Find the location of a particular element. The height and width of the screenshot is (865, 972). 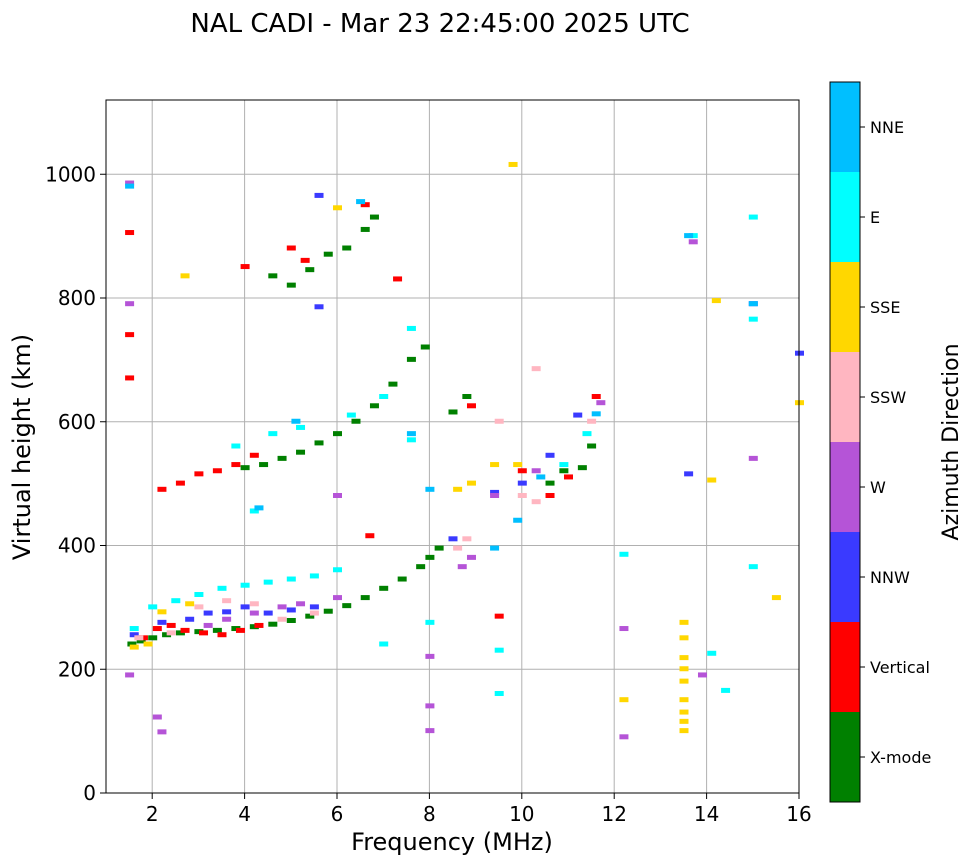

colorbar-tick-label: SSW is located at coordinates (888, 397).